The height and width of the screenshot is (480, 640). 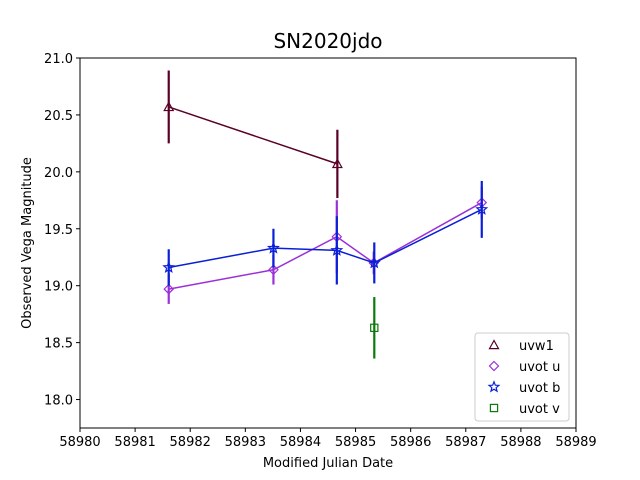 I want to click on y-tick-label: 20.0, so click(x=58, y=173).